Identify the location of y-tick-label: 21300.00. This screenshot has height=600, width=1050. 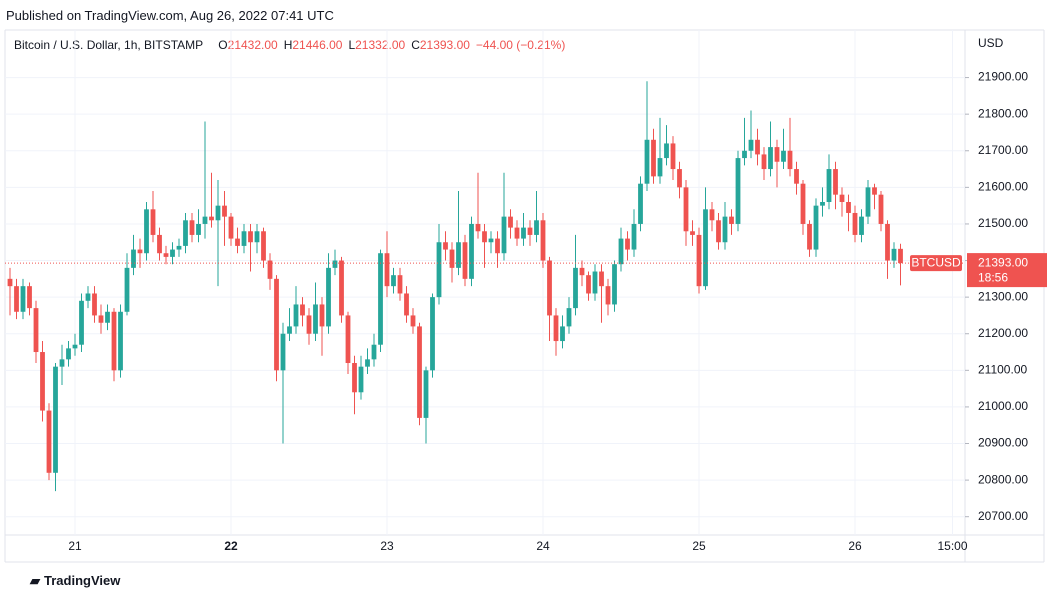
(1003, 296).